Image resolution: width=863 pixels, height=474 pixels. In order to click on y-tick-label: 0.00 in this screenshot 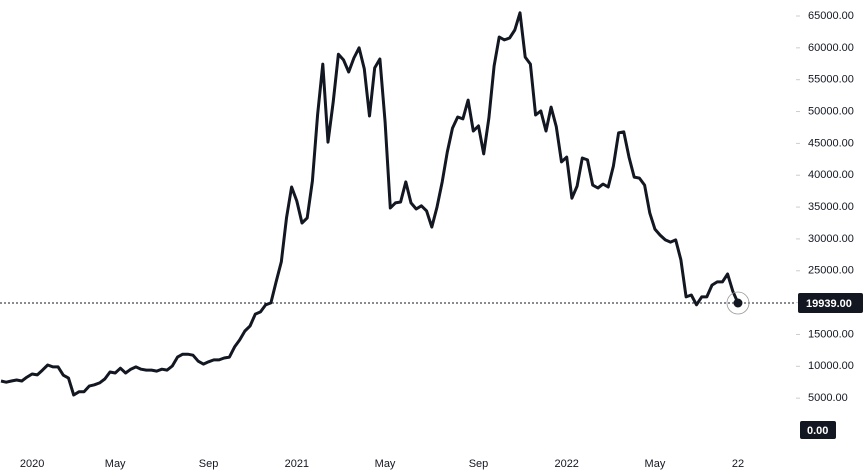, I will do `click(817, 431)`.